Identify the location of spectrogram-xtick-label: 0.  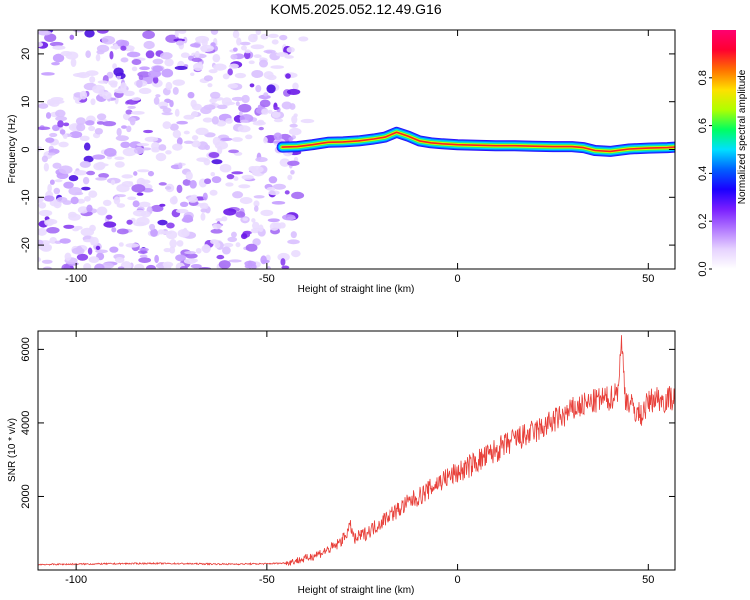
(458, 279).